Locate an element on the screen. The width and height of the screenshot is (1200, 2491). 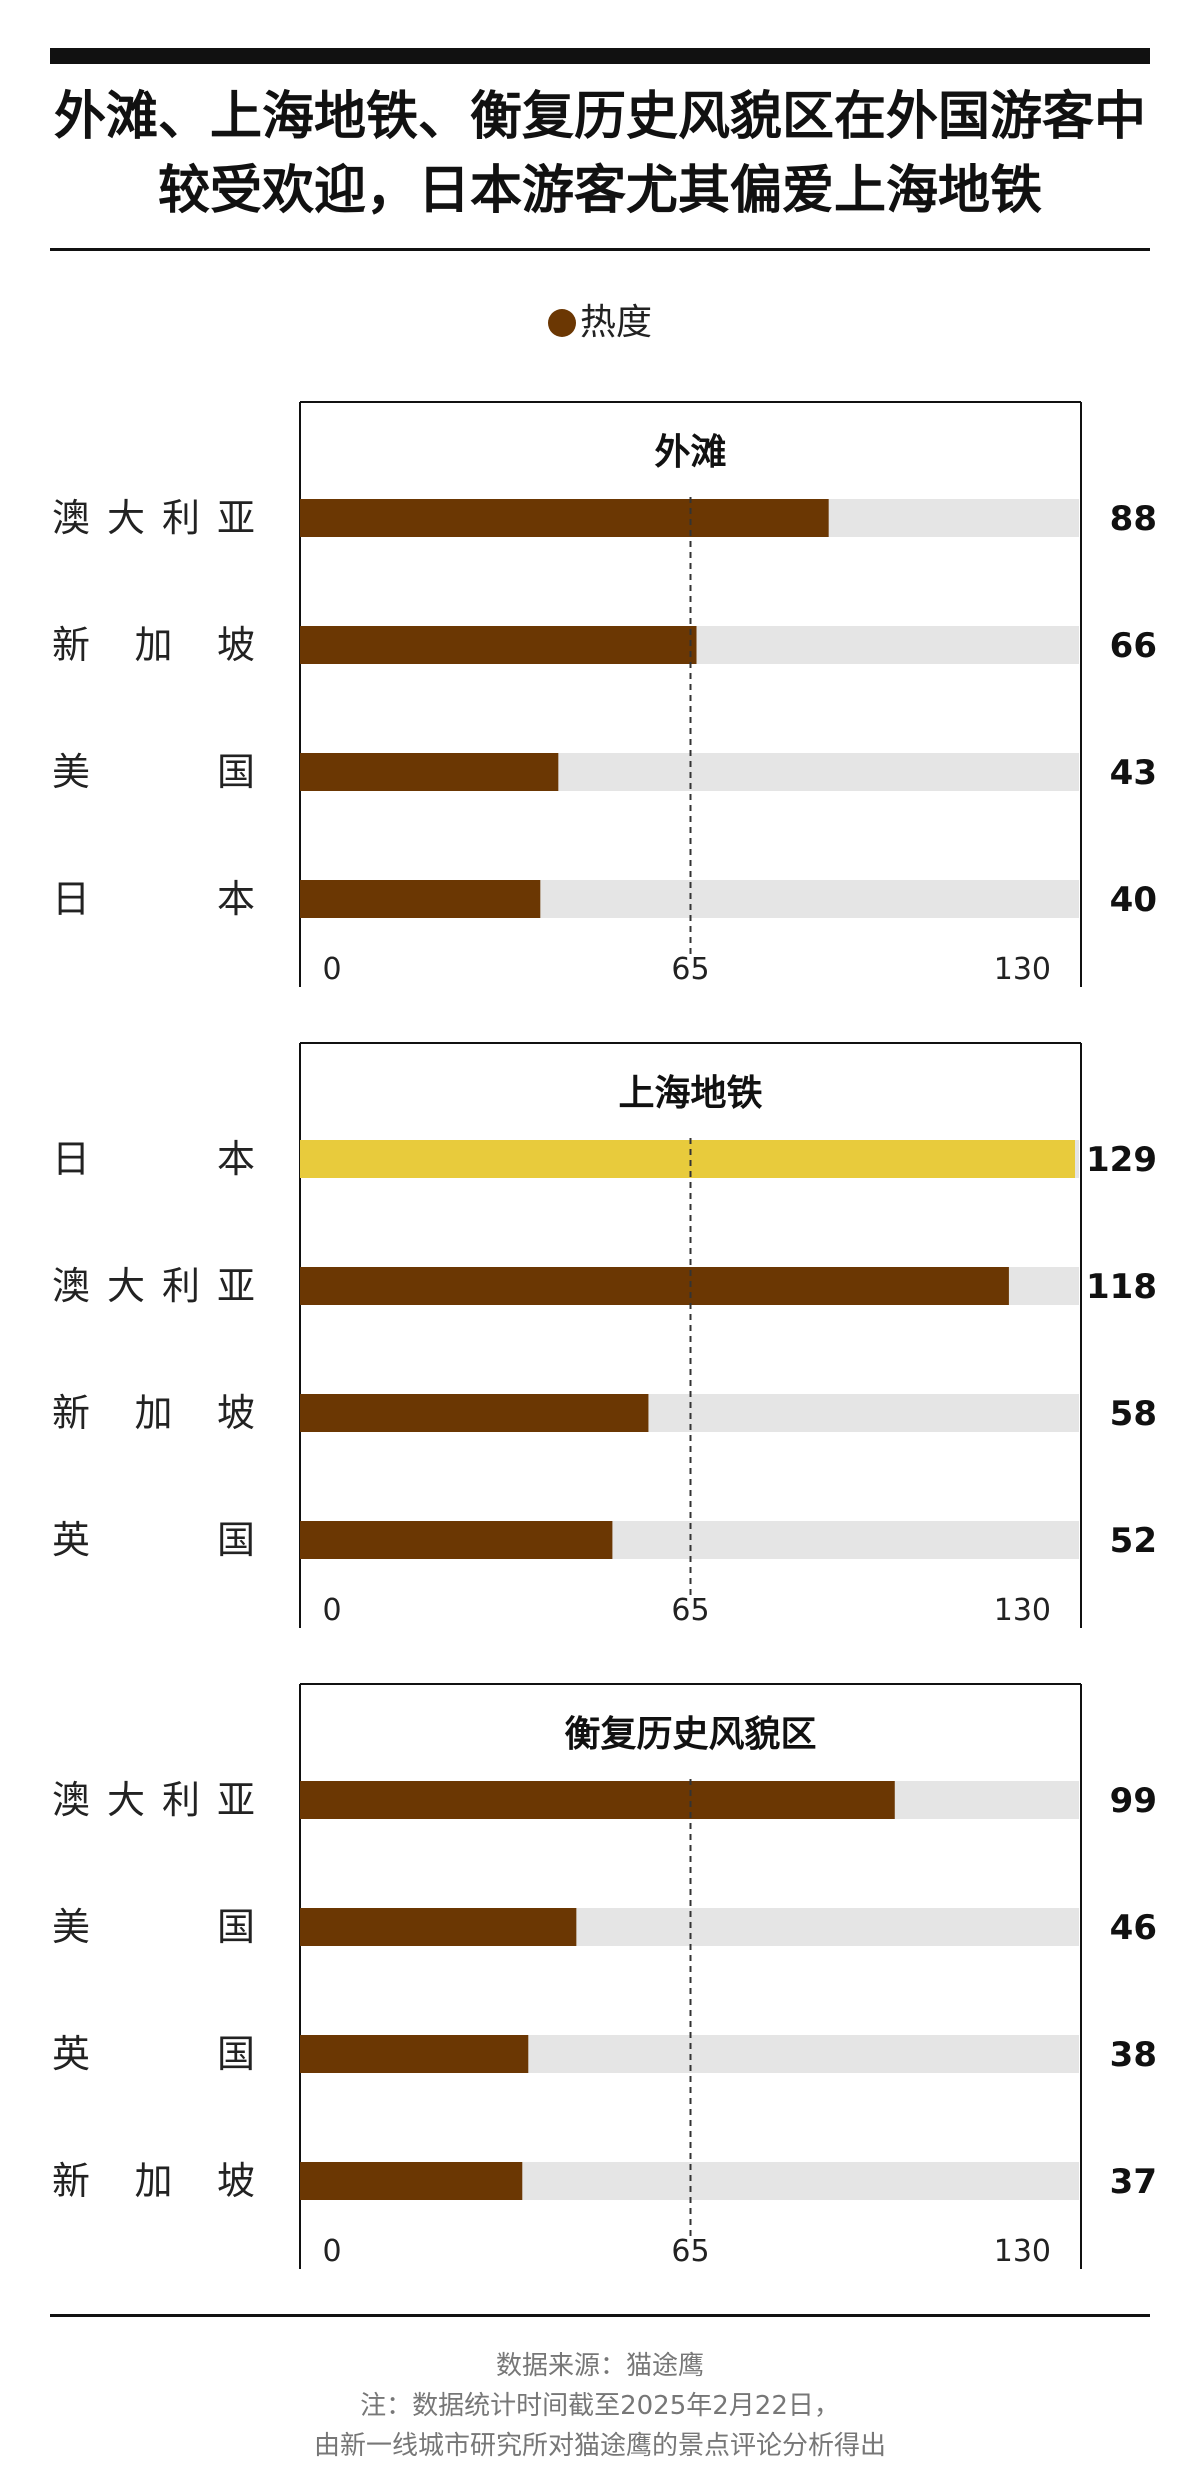
footnote-line-2: 由新一线城市研究所对猫途鹰的景点评论分析得出 is located at coordinates (599, 2446).